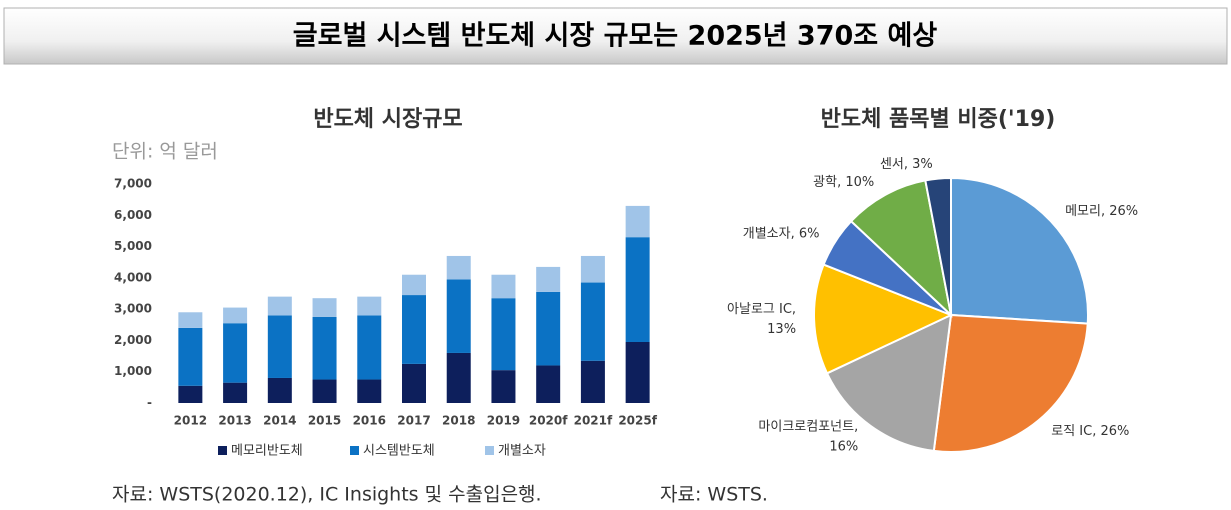 The width and height of the screenshot is (1231, 510). I want to click on chart-subtitle: 단위: 억 달러, so click(165, 152).